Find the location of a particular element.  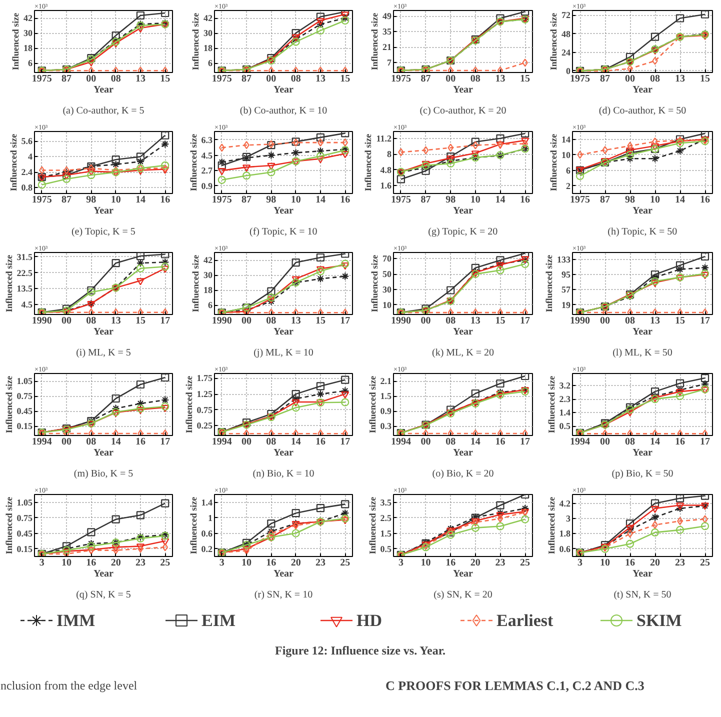

y-tick-label: 18 is located at coordinates (208, 290).